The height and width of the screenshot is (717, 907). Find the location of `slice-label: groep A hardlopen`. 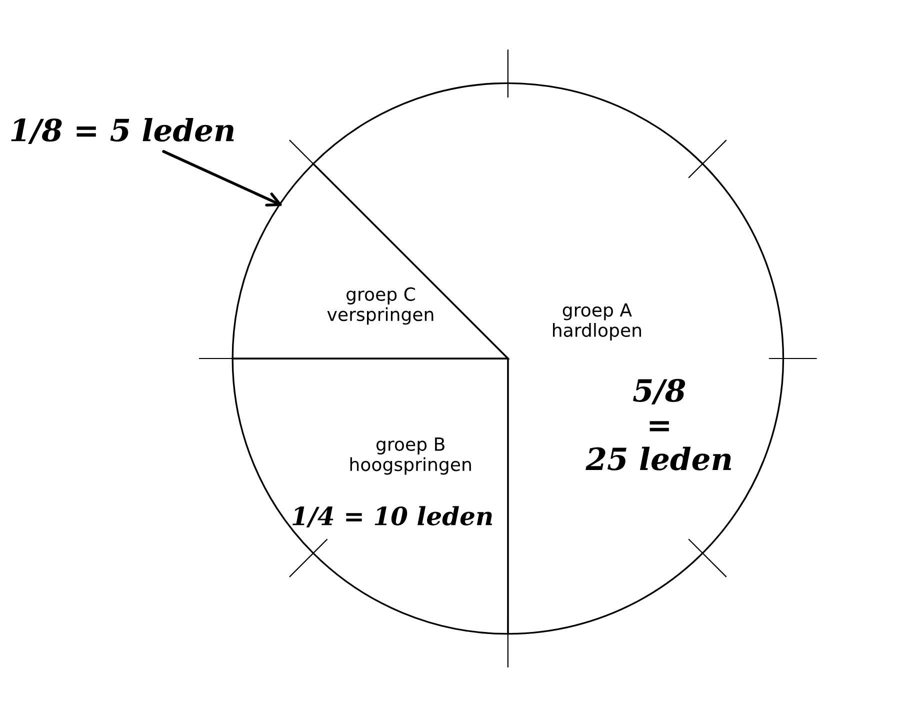

slice-label: groep A hardlopen is located at coordinates (597, 321).